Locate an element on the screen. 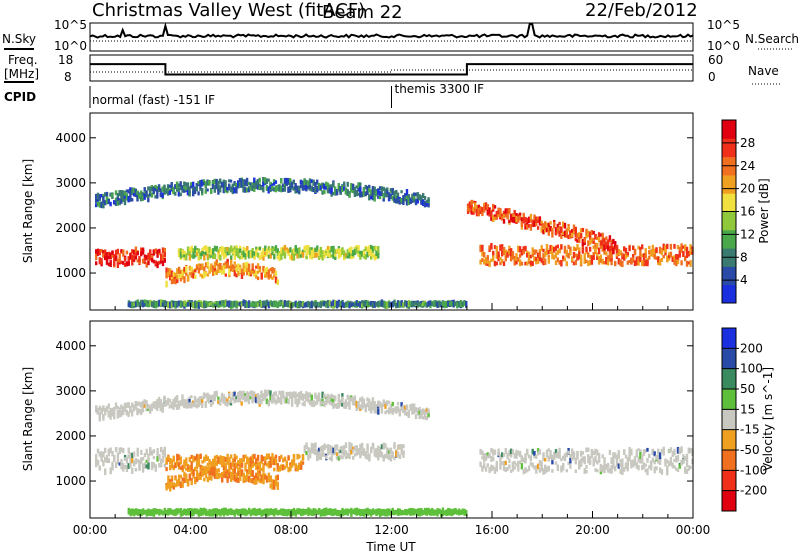 The image size is (800, 558). colorbar-tick-label: 24 is located at coordinates (747, 166).